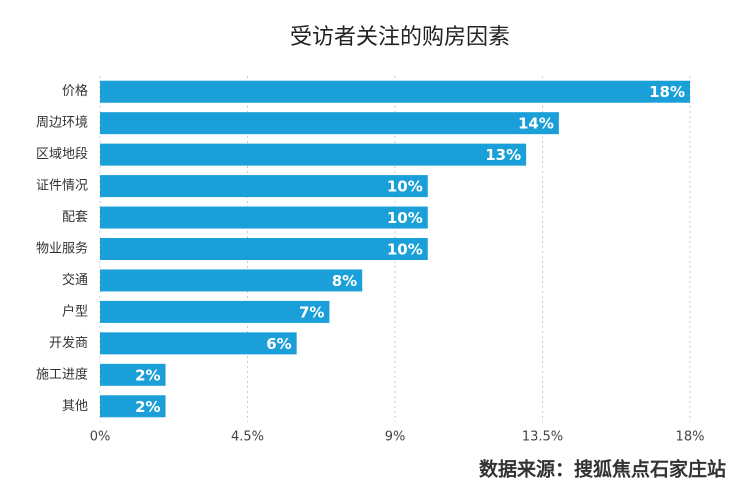  Describe the element at coordinates (400, 37) in the screenshot. I see `chart-title: 受访者关注的购房因素` at that location.